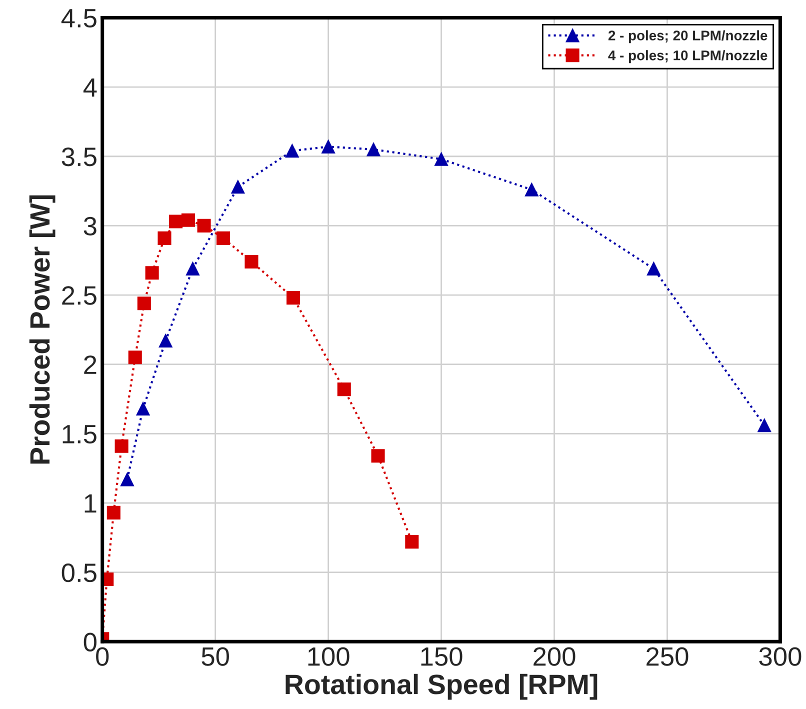  What do you see at coordinates (90, 364) in the screenshot?
I see `y-tick-label: 2` at bounding box center [90, 364].